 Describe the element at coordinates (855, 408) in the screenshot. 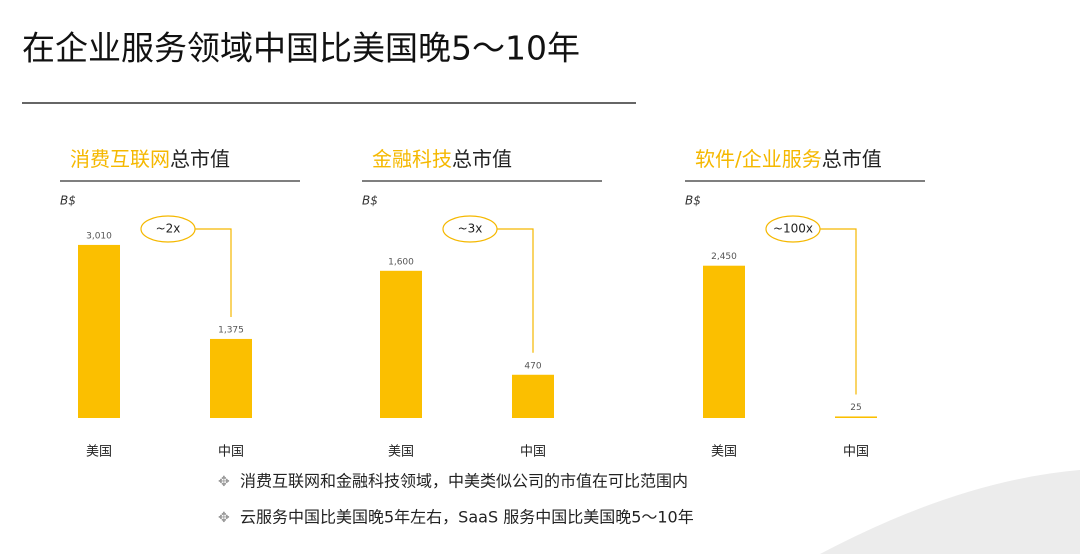

I see `value-label: 25` at that location.